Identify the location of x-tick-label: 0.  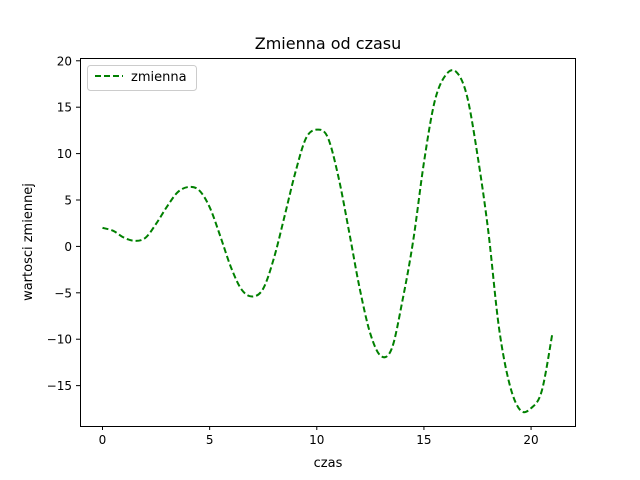
(103, 440).